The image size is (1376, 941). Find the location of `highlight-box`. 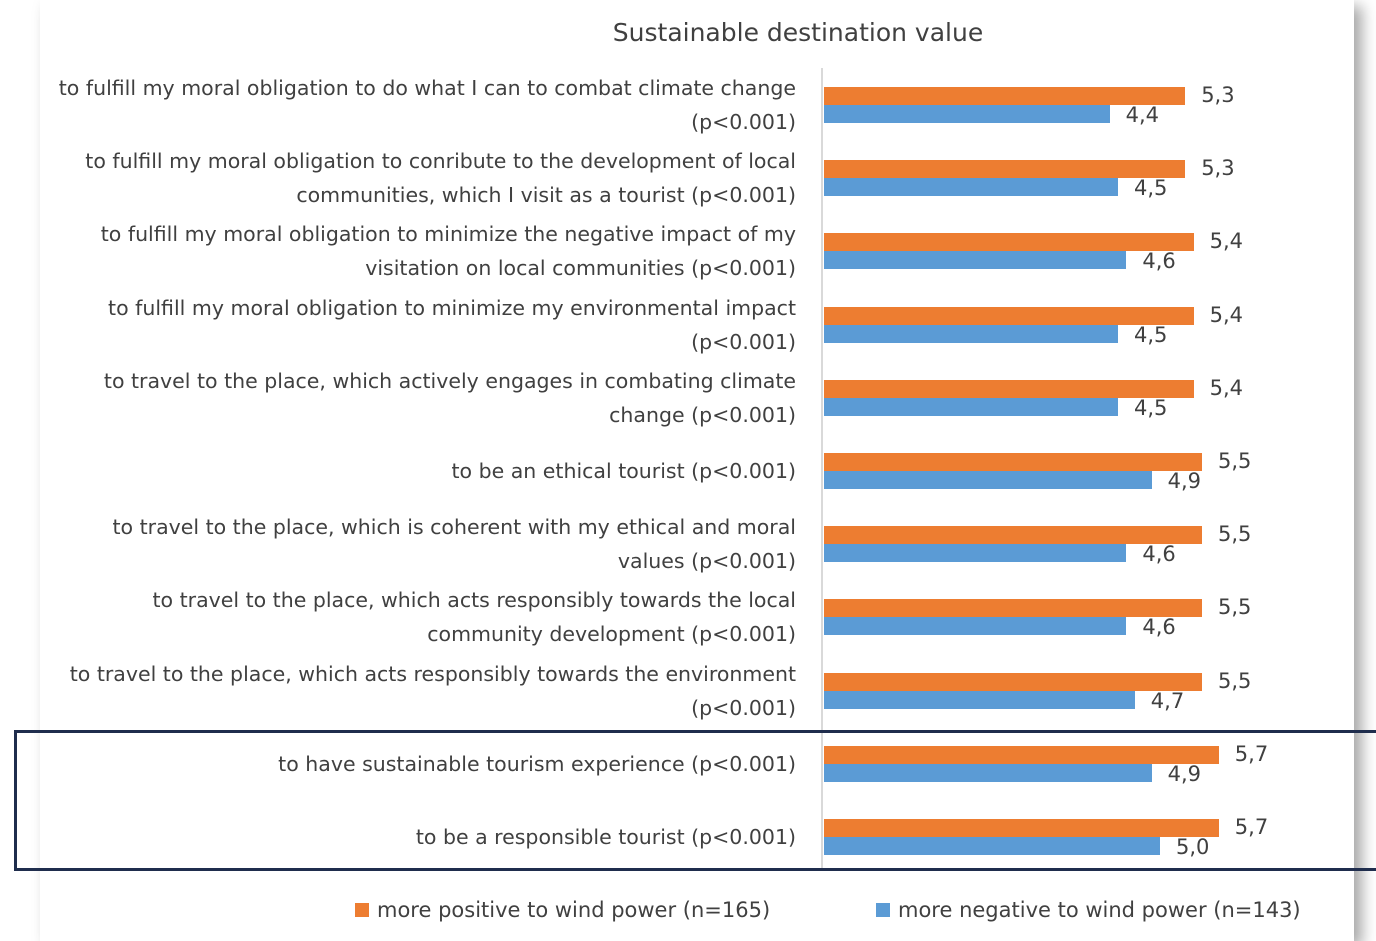

highlight-box is located at coordinates (695, 800).